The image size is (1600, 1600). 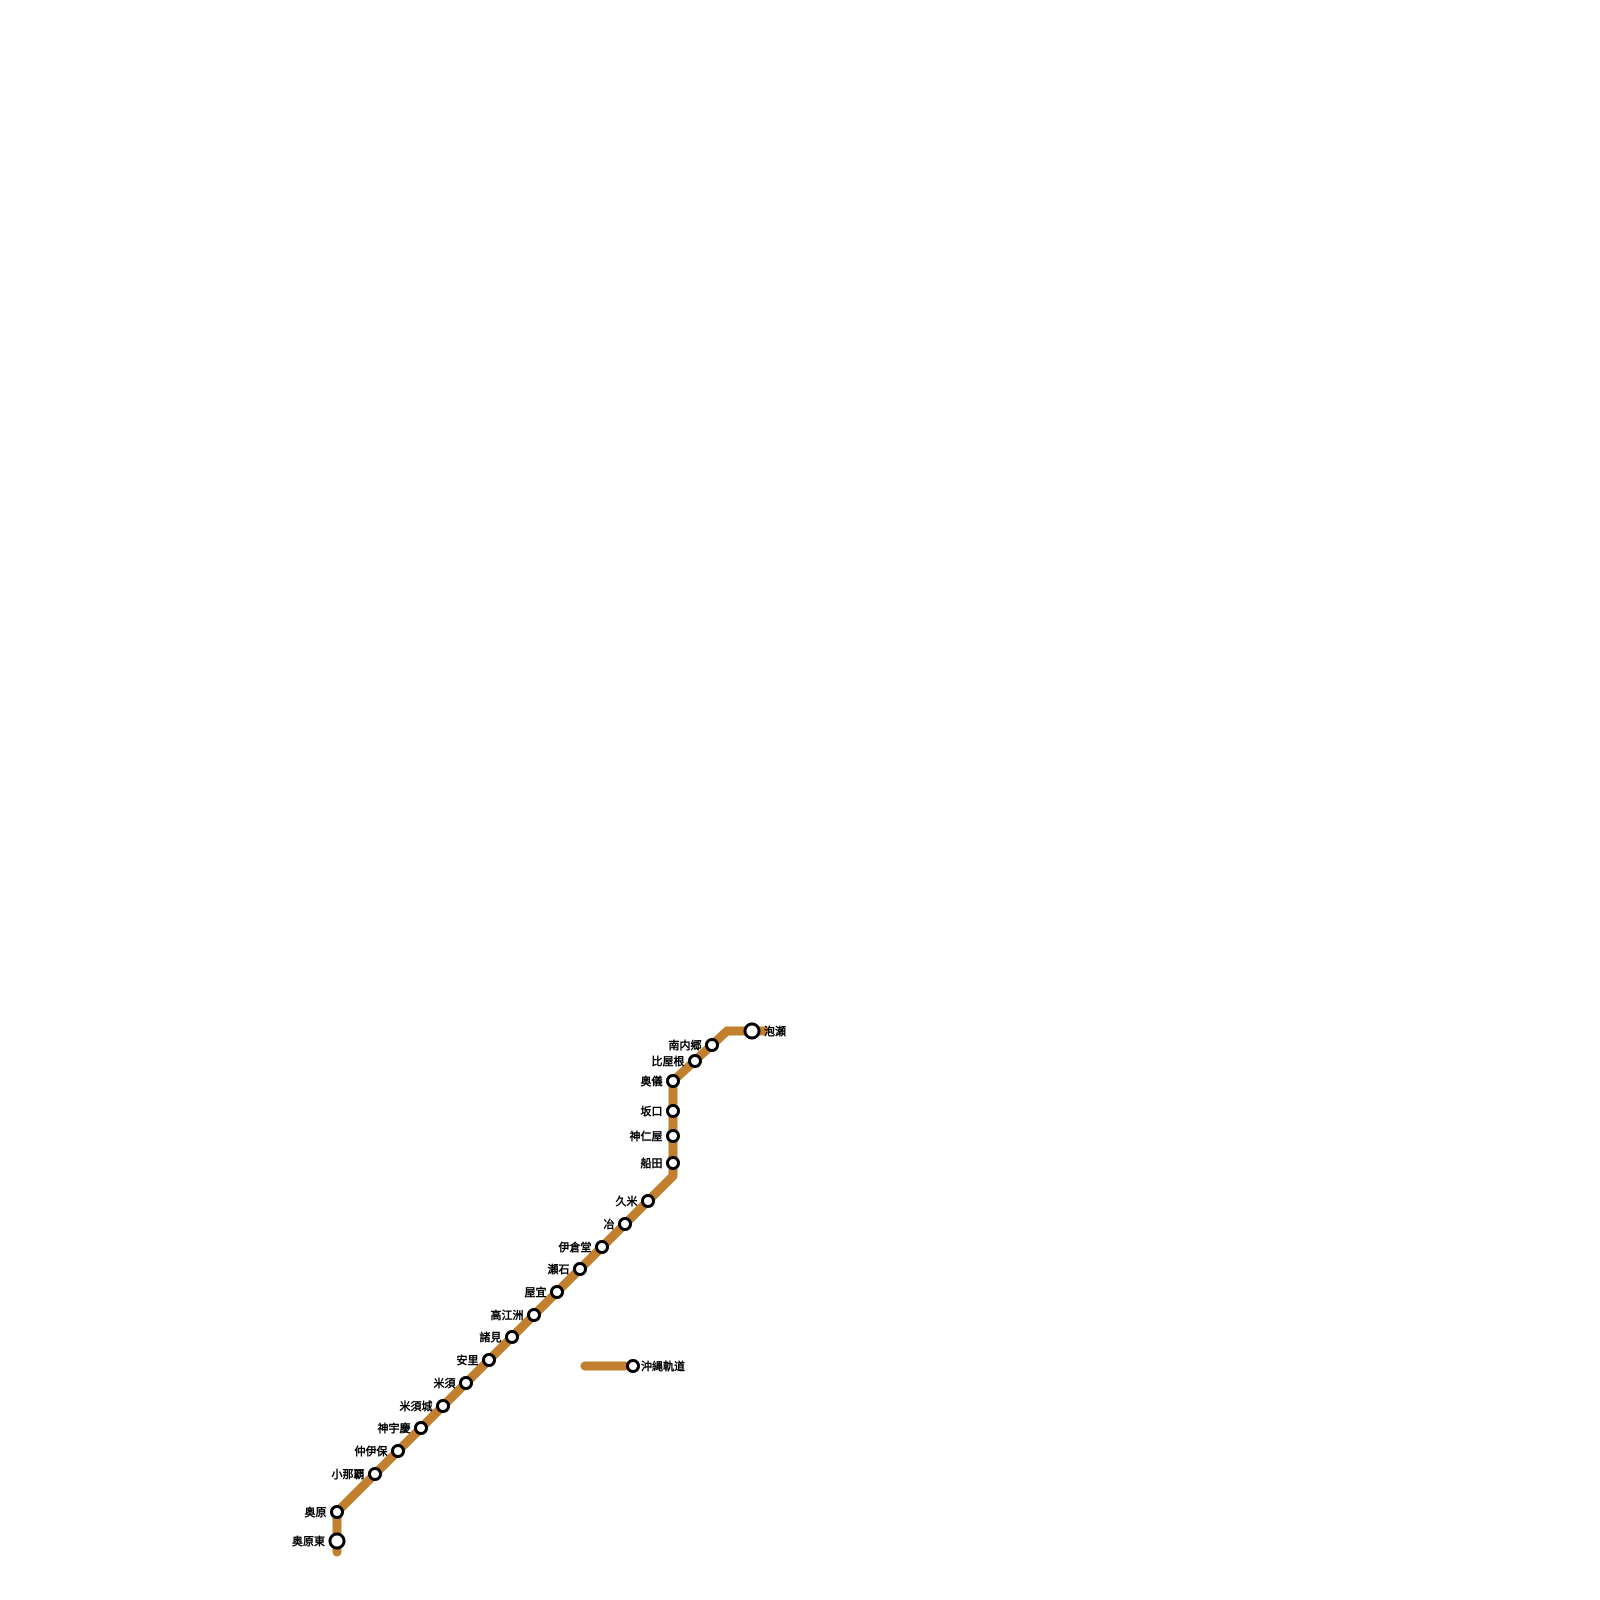 I want to click on legend-station-marker, so click(x=633, y=1366).